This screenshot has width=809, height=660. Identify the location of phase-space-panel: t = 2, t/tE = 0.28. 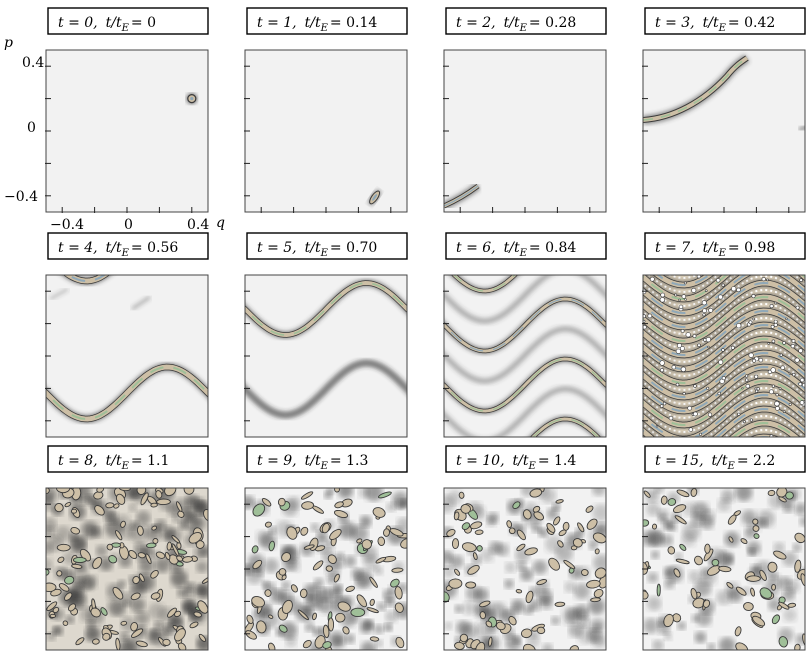
(525, 110).